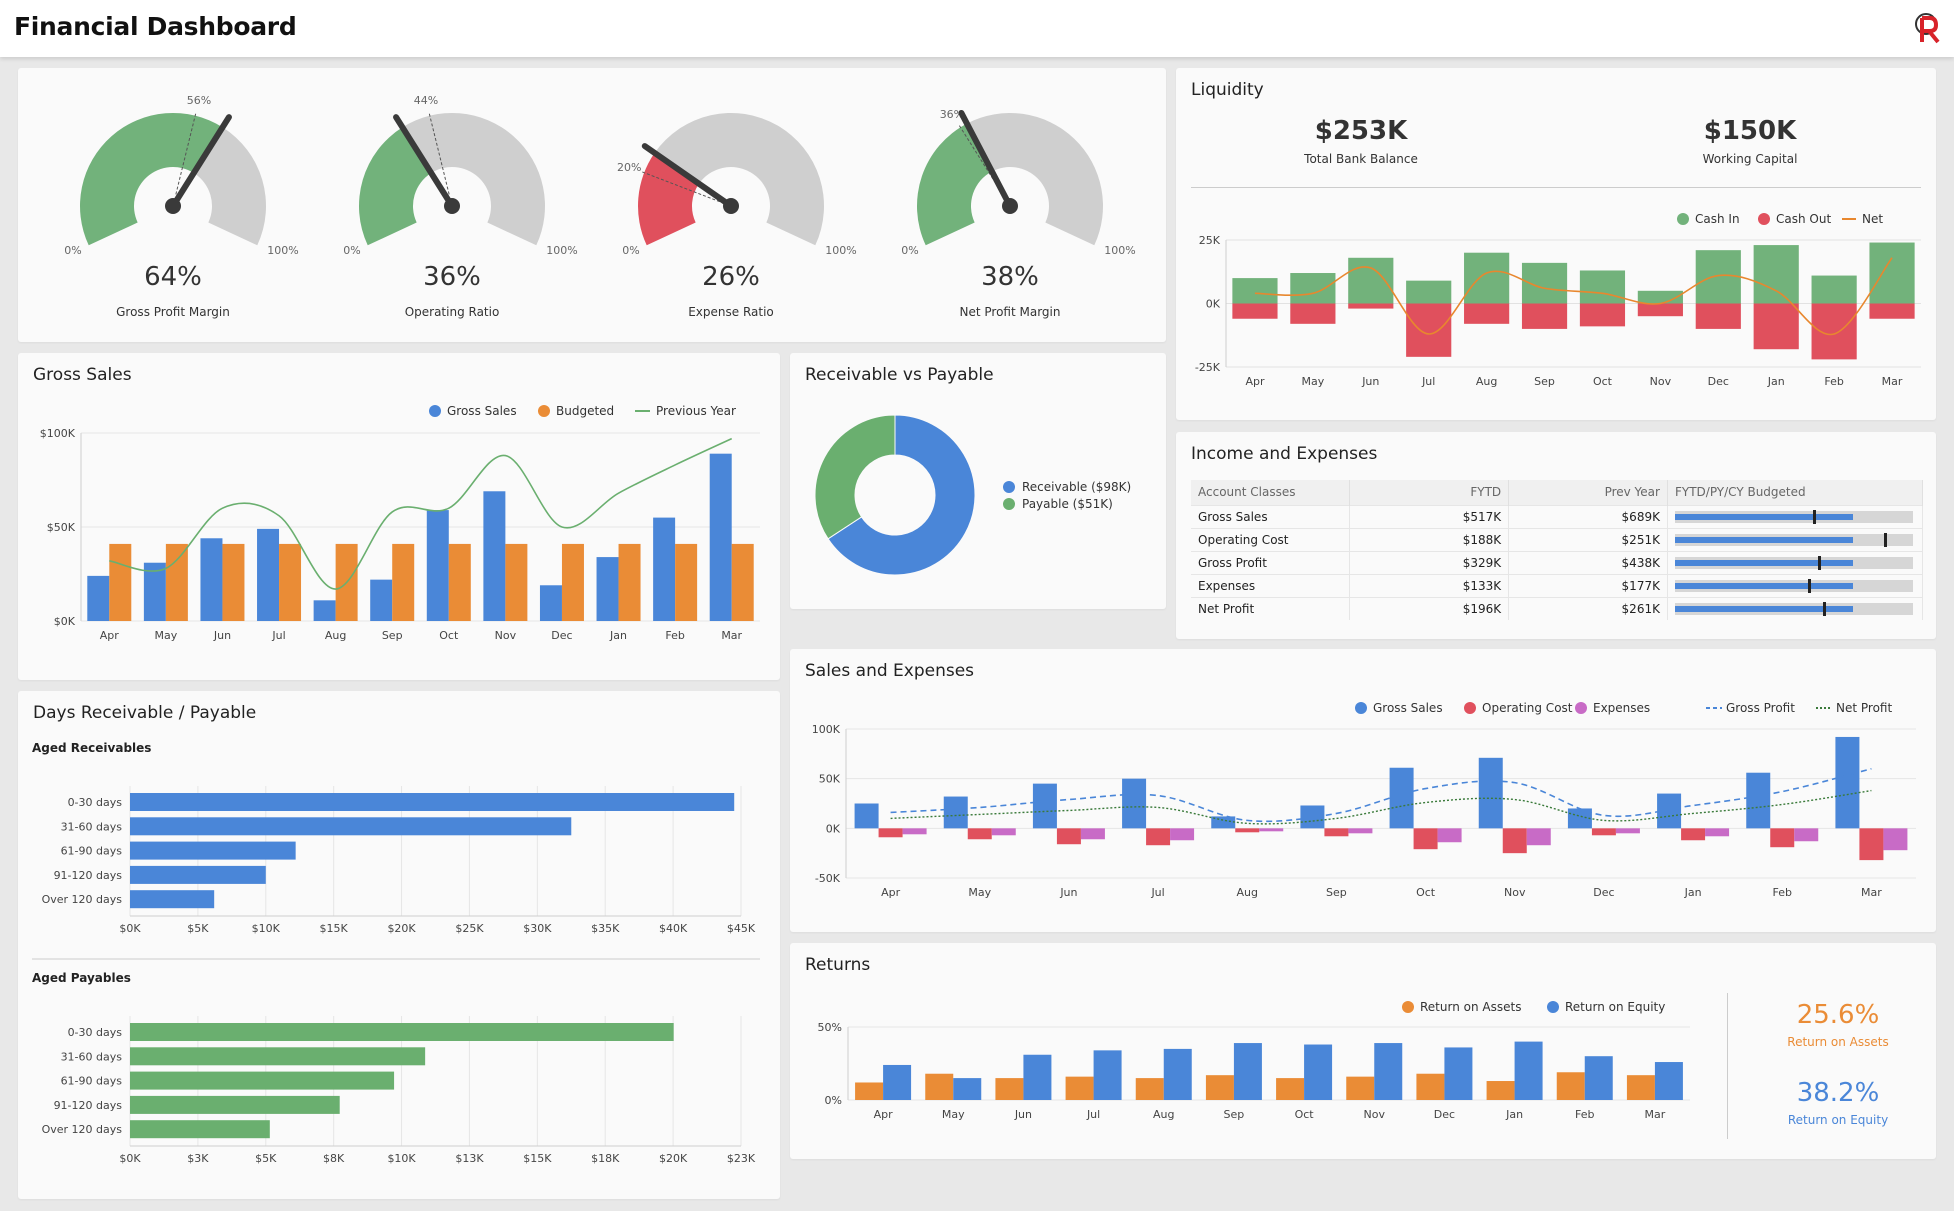 The width and height of the screenshot is (1954, 1211). What do you see at coordinates (605, 928) in the screenshot?
I see `x-tick-label: $35K` at bounding box center [605, 928].